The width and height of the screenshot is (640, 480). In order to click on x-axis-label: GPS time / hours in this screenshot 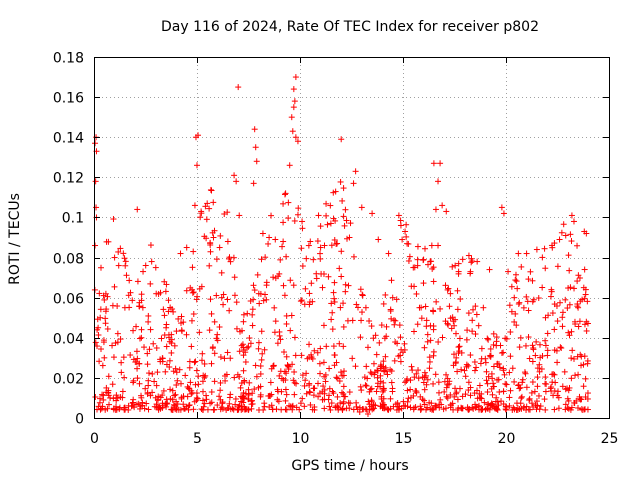, I will do `click(349, 466)`.